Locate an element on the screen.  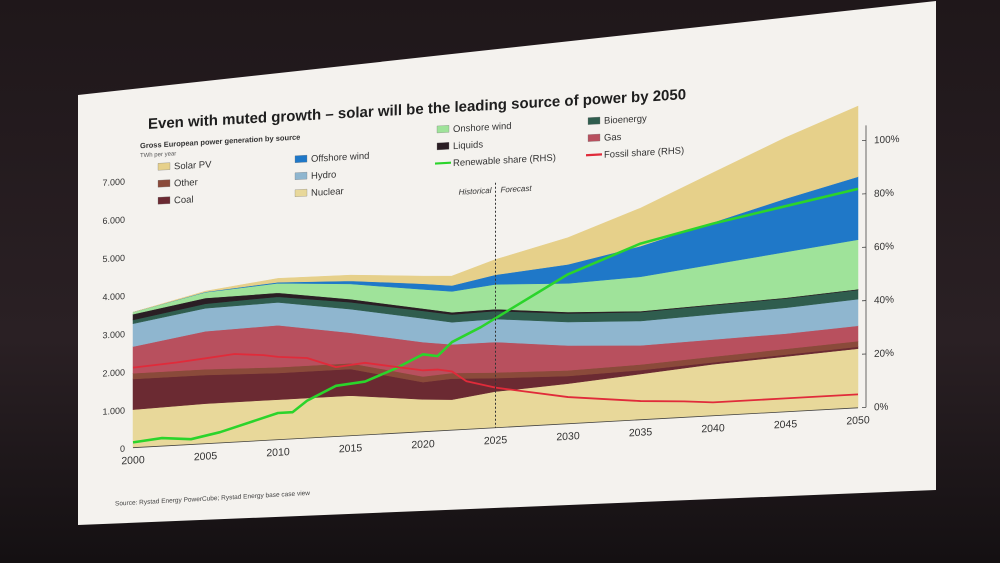
y2-tick-label: 60% is located at coordinates (884, 247).